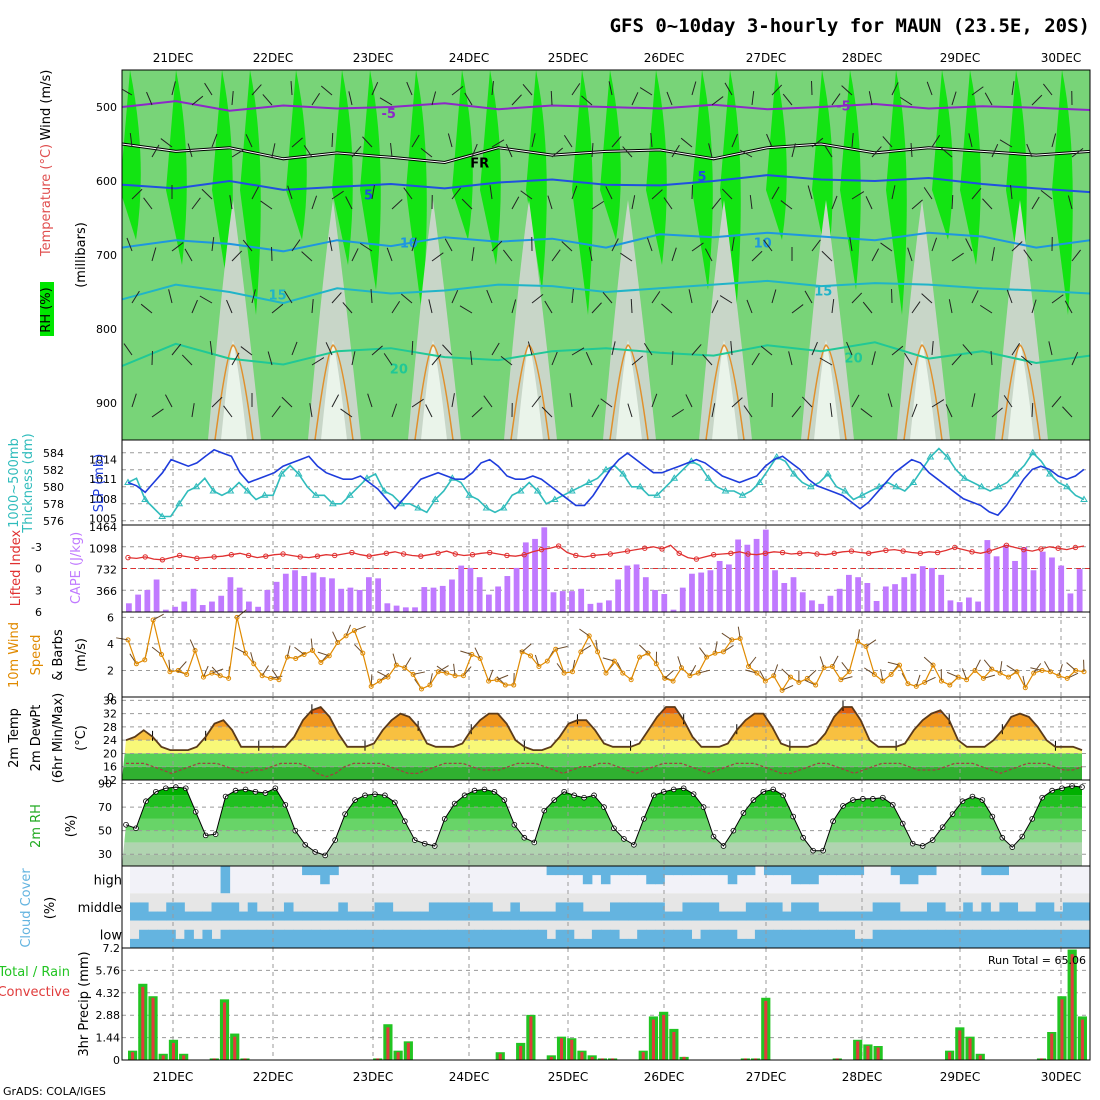  I want to click on date-label-bottom: 27DEC, so click(766, 1077).